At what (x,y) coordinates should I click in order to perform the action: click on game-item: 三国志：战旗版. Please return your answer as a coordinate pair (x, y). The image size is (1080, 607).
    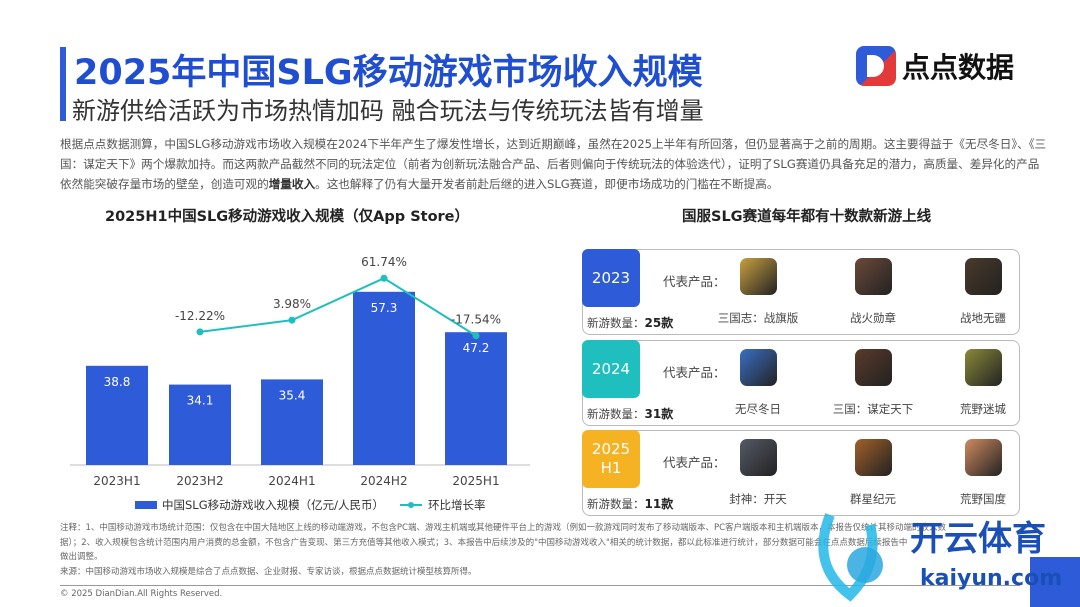
    Looking at the image, I should click on (758, 292).